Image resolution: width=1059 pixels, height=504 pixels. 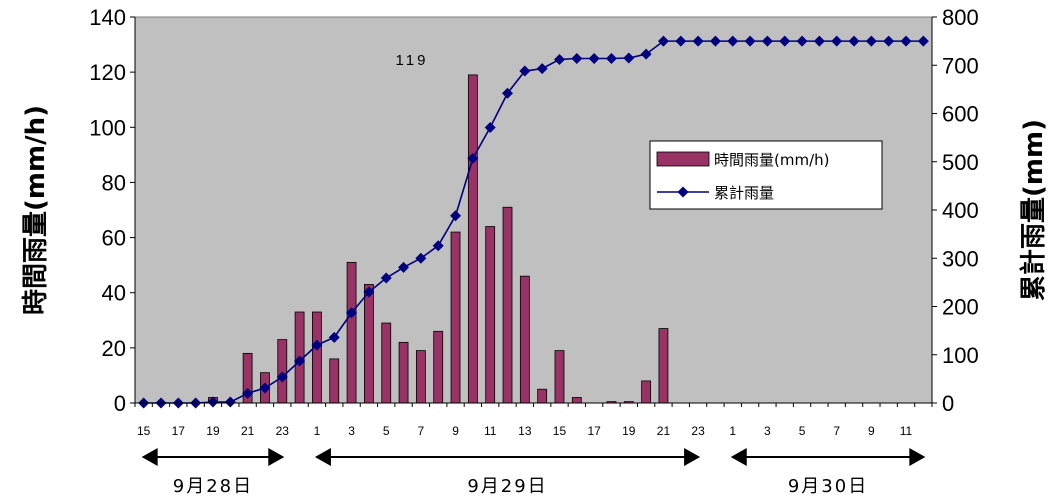 I want to click on legend-bar-swatch, so click(x=683, y=159).